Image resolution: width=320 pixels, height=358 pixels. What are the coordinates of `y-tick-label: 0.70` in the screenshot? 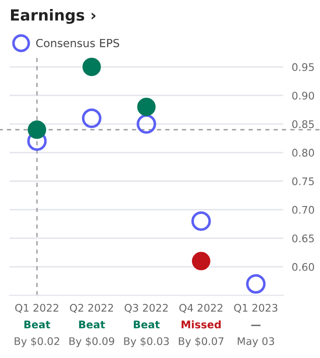 It's located at (303, 210).